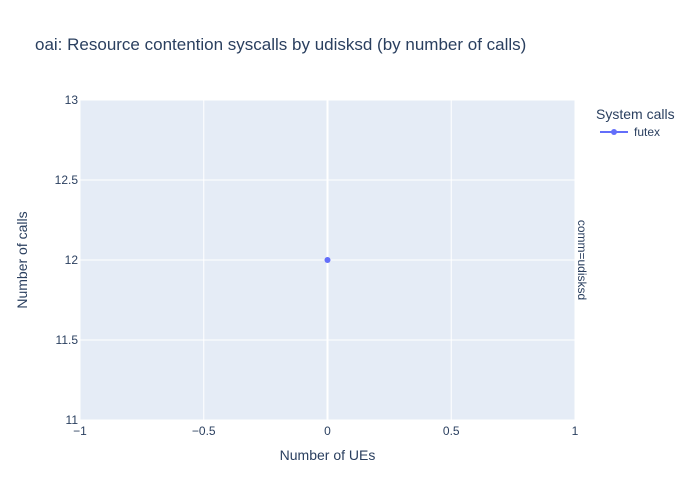 This screenshot has height=500, width=700. What do you see at coordinates (22, 259) in the screenshot?
I see `y-axis-label: Number of calls` at bounding box center [22, 259].